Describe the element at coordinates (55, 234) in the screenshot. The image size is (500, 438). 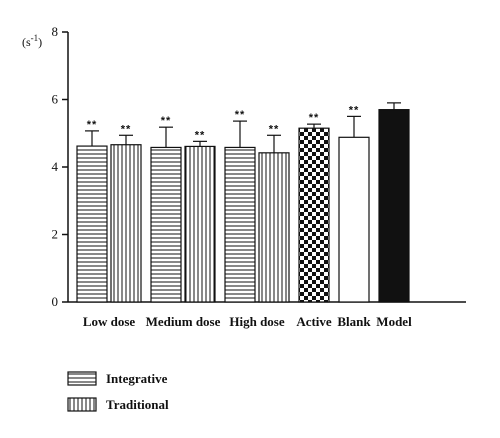
I see `y-tick-label: 2` at that location.